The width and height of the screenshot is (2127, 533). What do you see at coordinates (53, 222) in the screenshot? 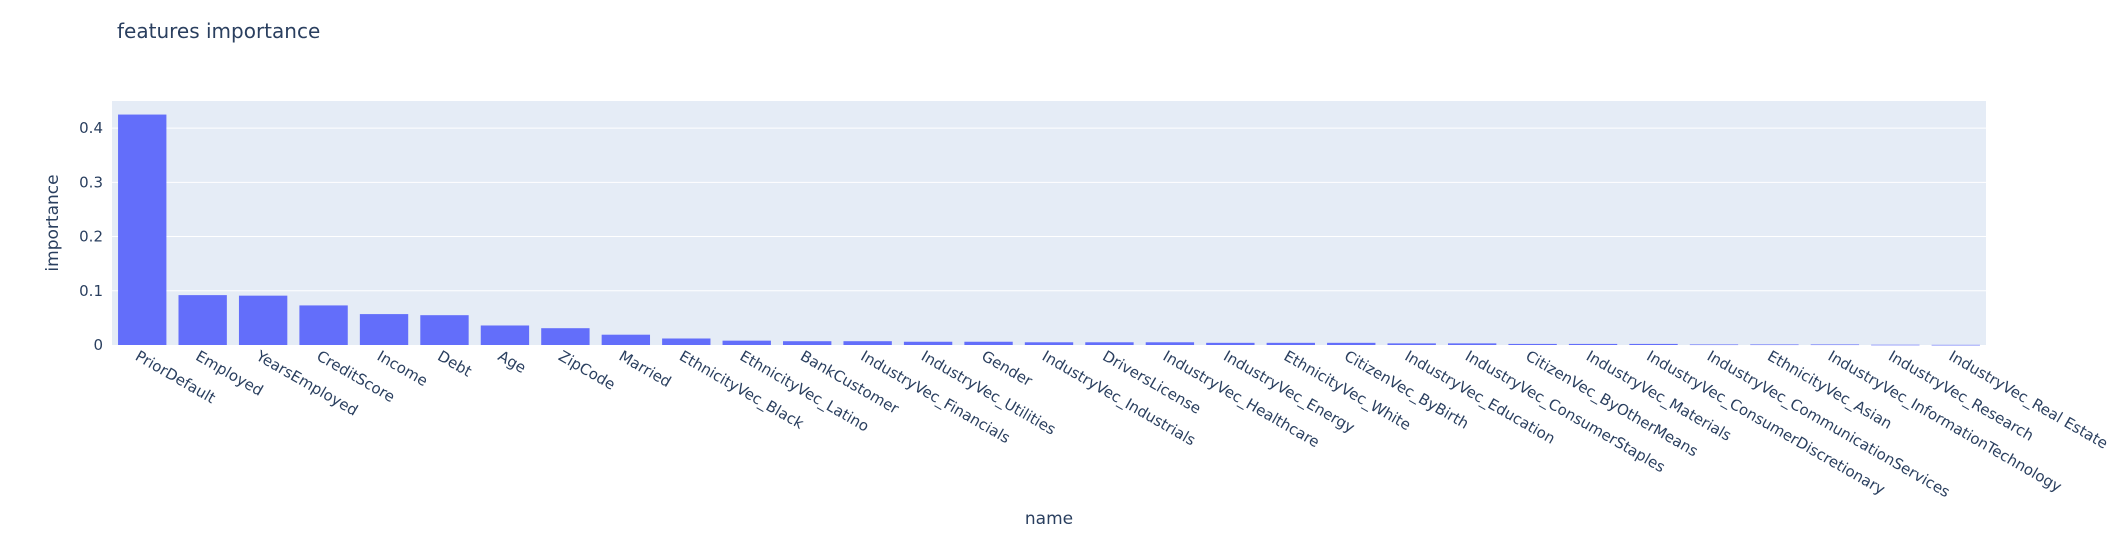
I see `y-axis-title: importance` at bounding box center [53, 222].